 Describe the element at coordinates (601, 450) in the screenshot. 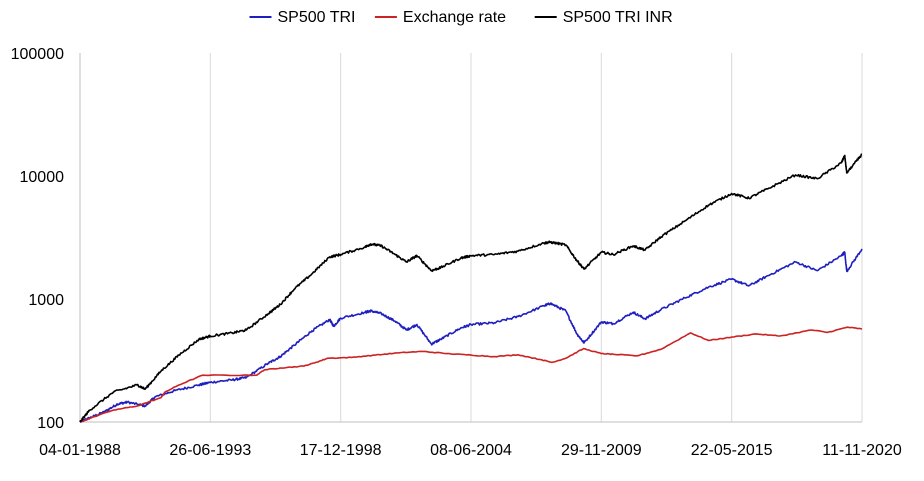

I see `x-tick-label: 29-11-2009` at that location.